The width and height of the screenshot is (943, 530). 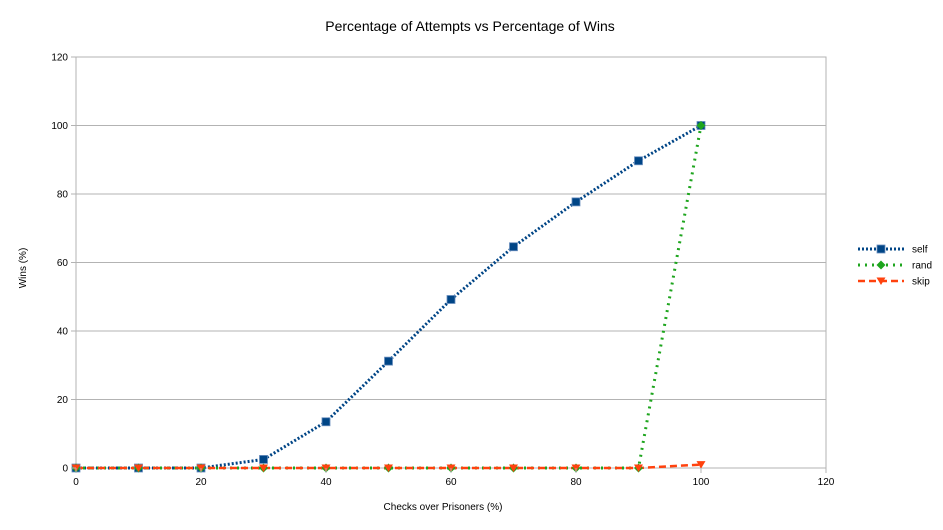 I want to click on y-tick-label: 0, so click(x=65, y=469).